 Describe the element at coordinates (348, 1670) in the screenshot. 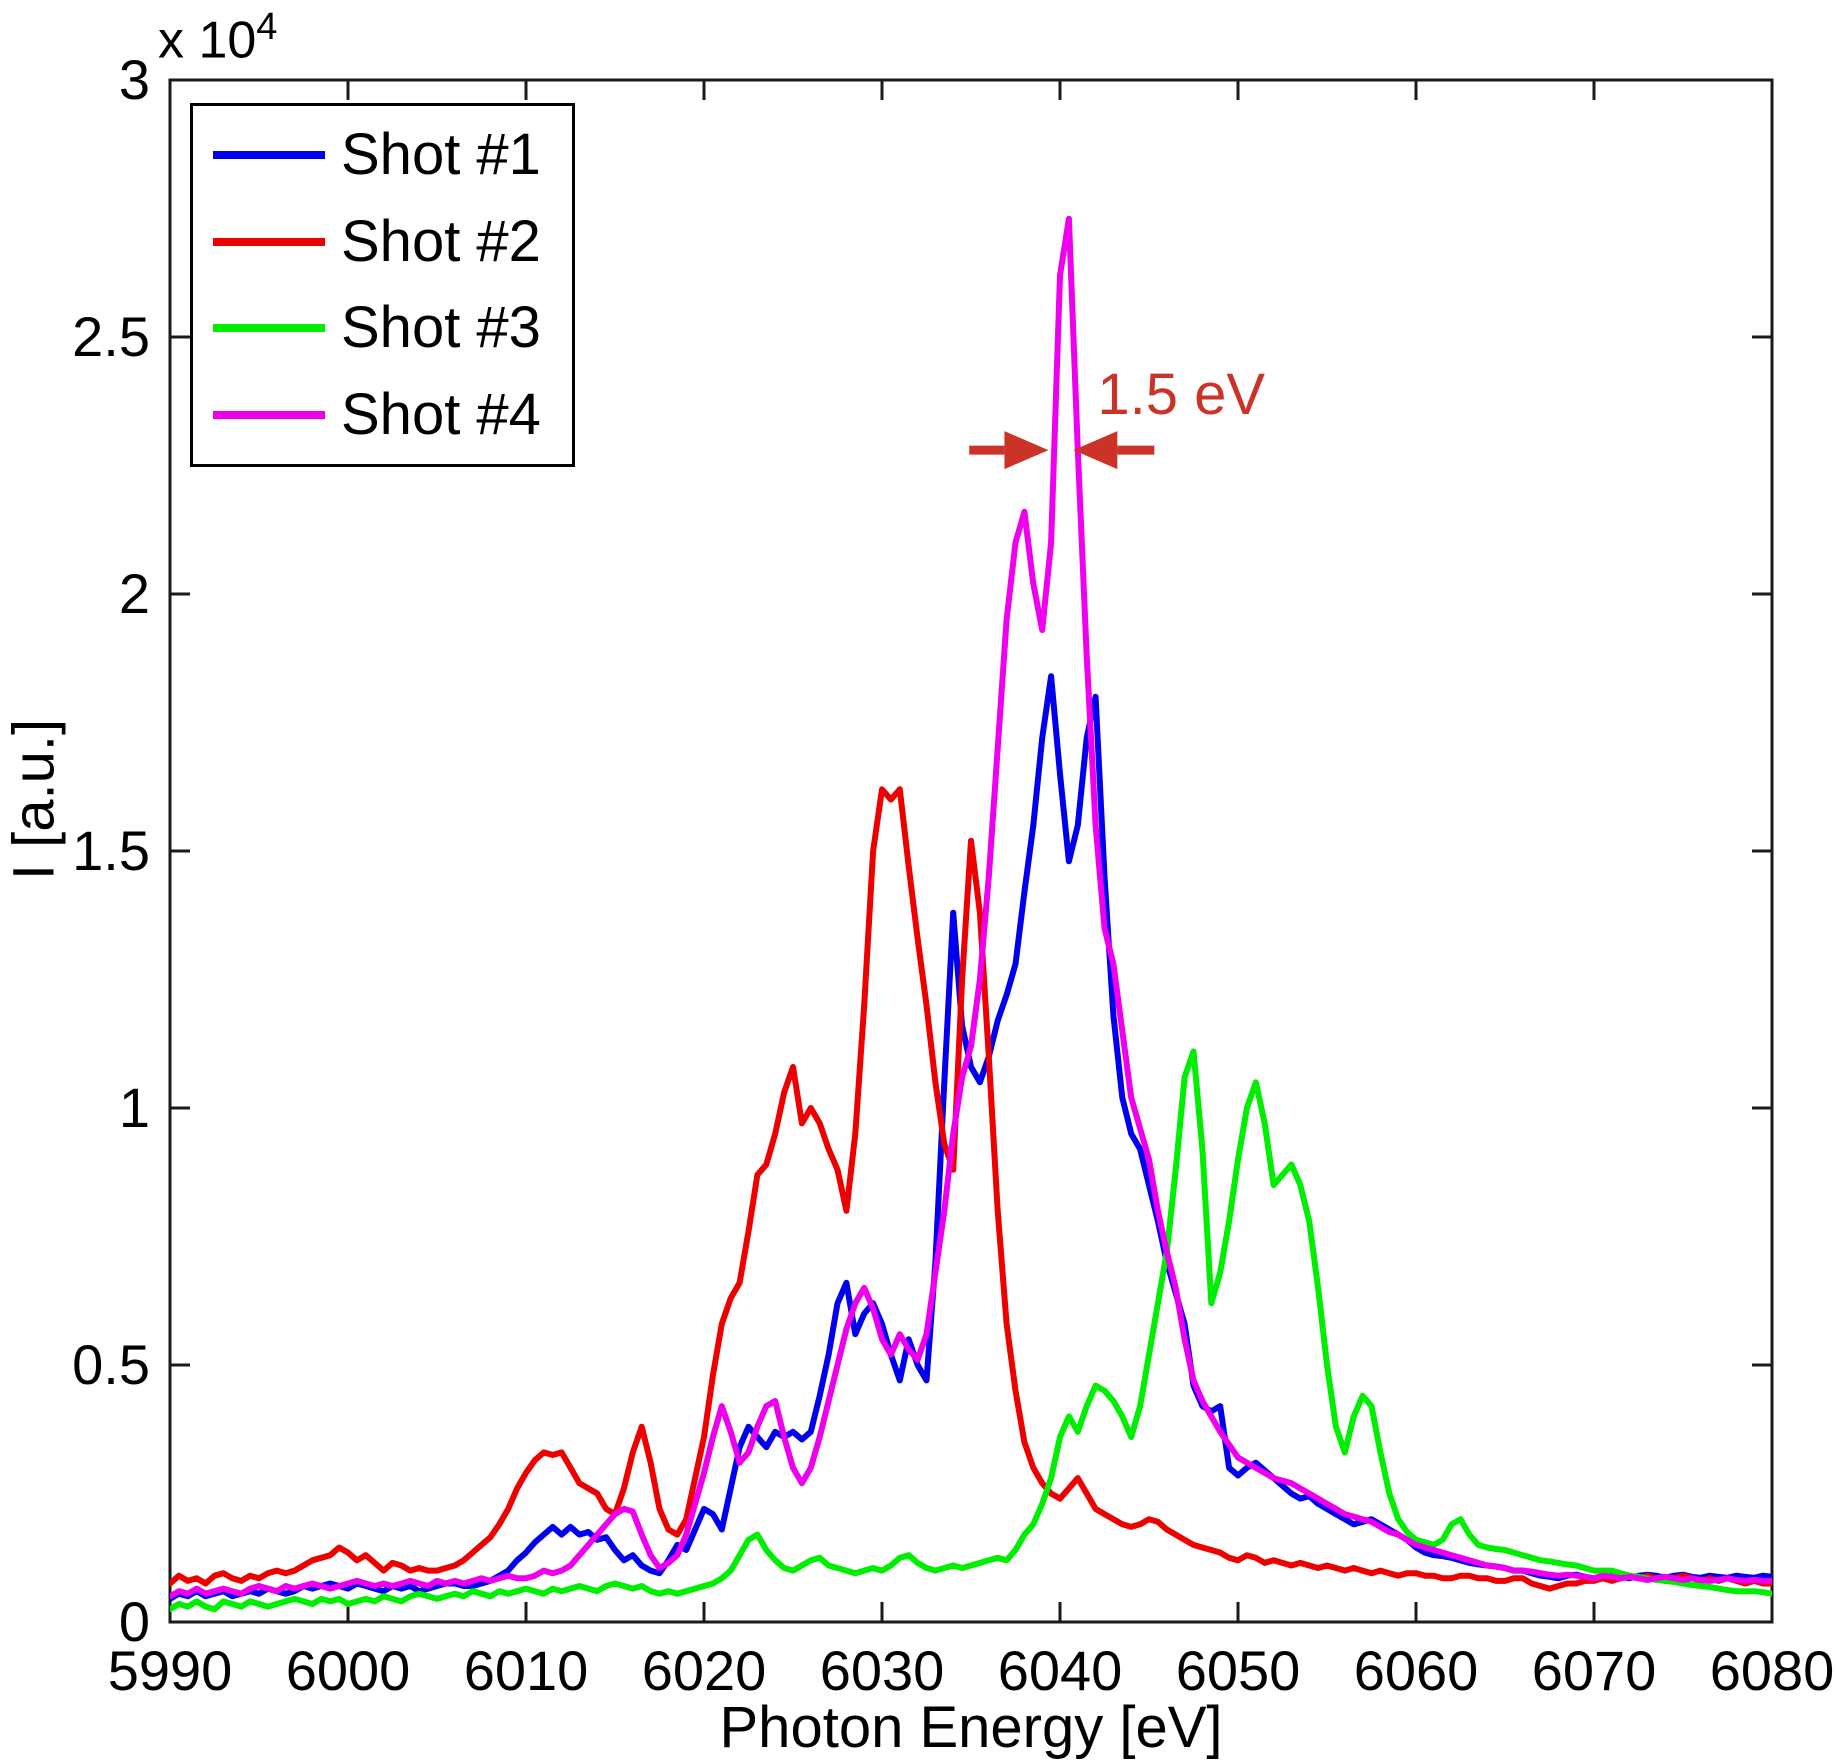

I see `x-tick-label: 6000` at that location.